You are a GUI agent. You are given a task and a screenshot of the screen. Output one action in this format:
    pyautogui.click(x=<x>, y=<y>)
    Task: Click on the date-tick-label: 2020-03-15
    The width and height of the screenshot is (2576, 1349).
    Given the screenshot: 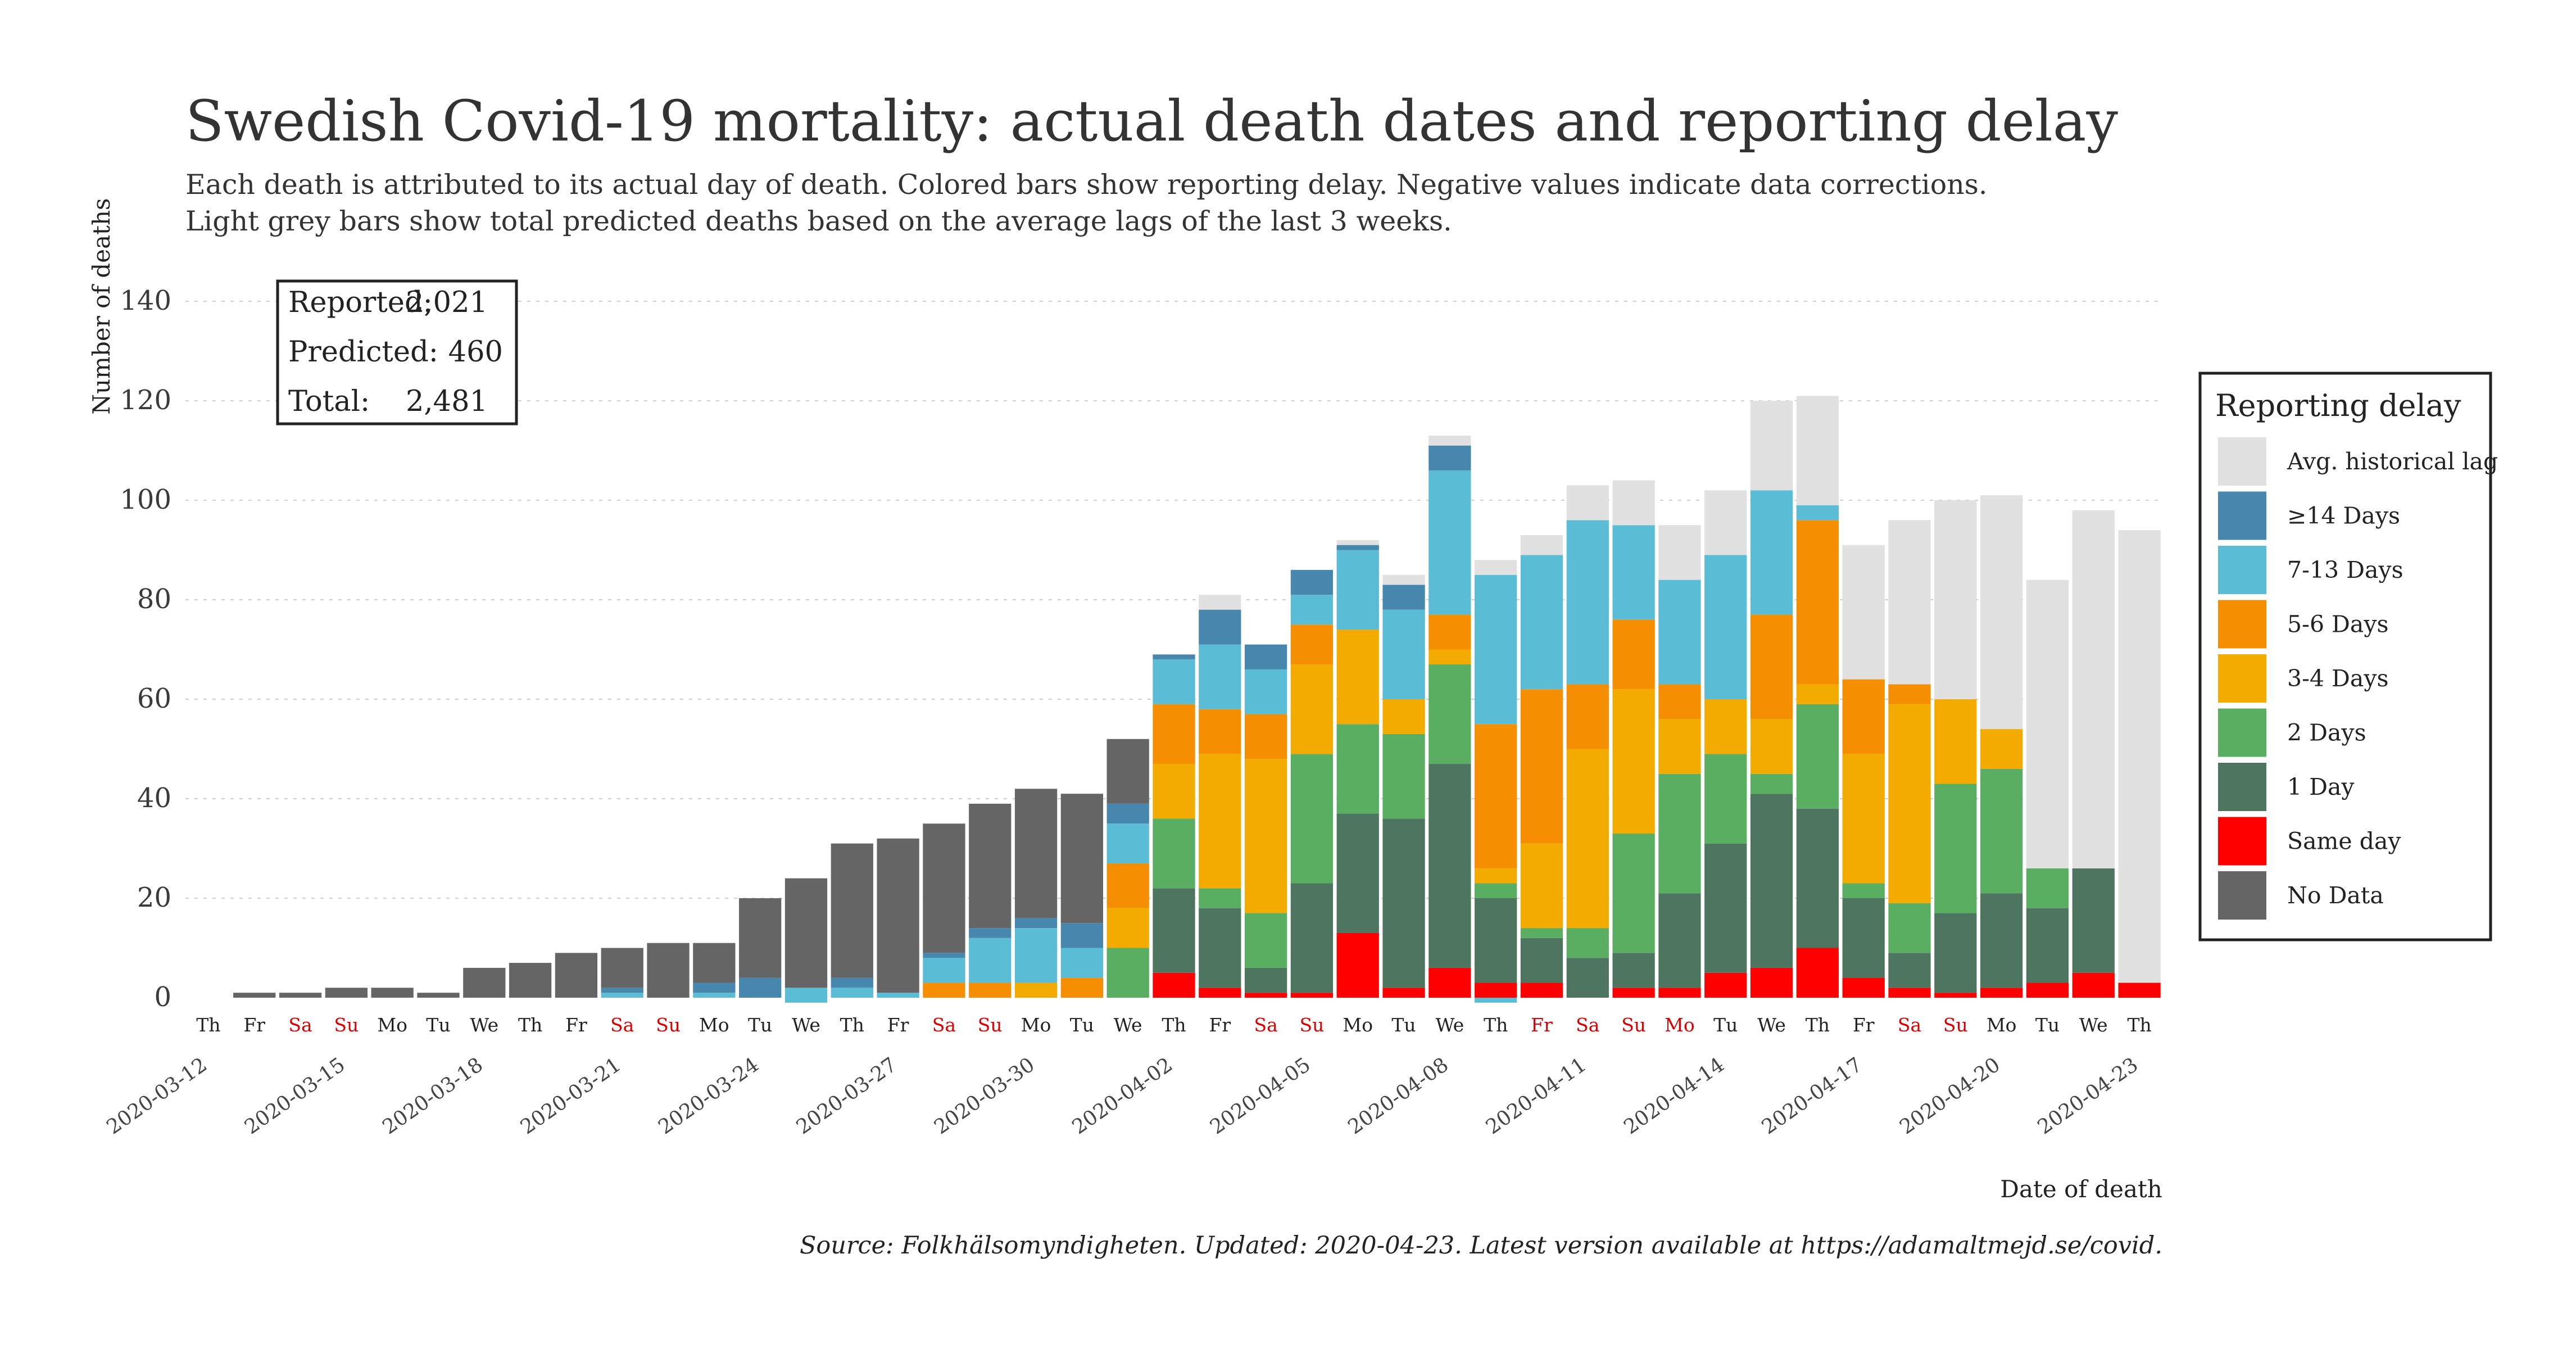 What is the action you would take?
    pyautogui.click(x=295, y=1096)
    